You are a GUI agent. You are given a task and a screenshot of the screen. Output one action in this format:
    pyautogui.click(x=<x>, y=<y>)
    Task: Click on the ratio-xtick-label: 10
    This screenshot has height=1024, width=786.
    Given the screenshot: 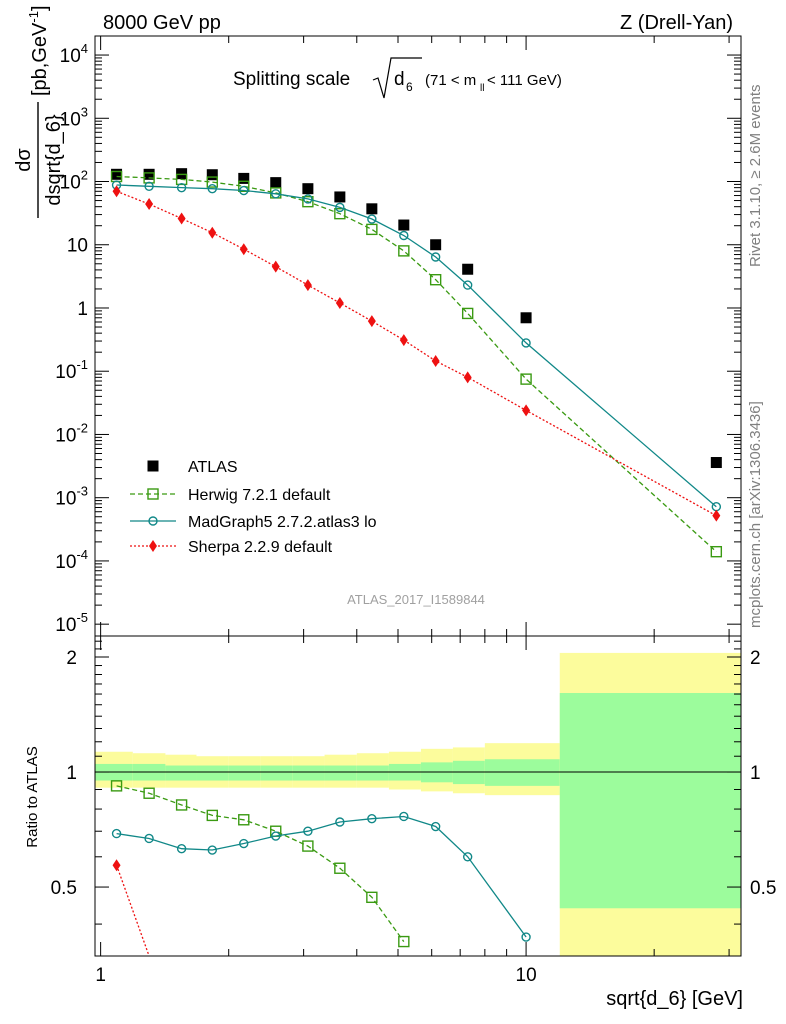 What is the action you would take?
    pyautogui.click(x=526, y=975)
    